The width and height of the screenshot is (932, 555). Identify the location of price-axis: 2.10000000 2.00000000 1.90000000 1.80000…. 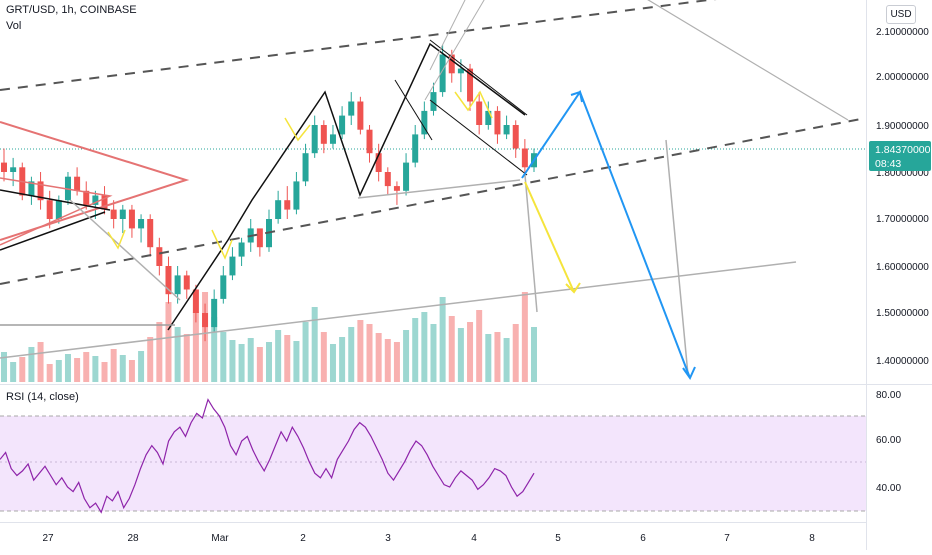
(902, 197).